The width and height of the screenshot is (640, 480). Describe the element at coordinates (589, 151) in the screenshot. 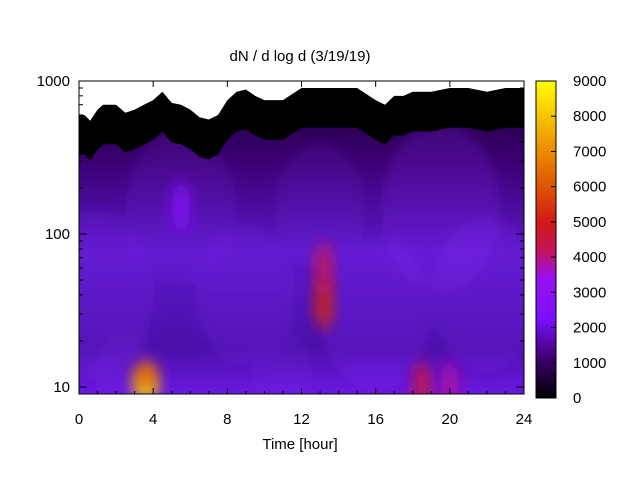

I see `colorbar-tick-label: 7000` at that location.